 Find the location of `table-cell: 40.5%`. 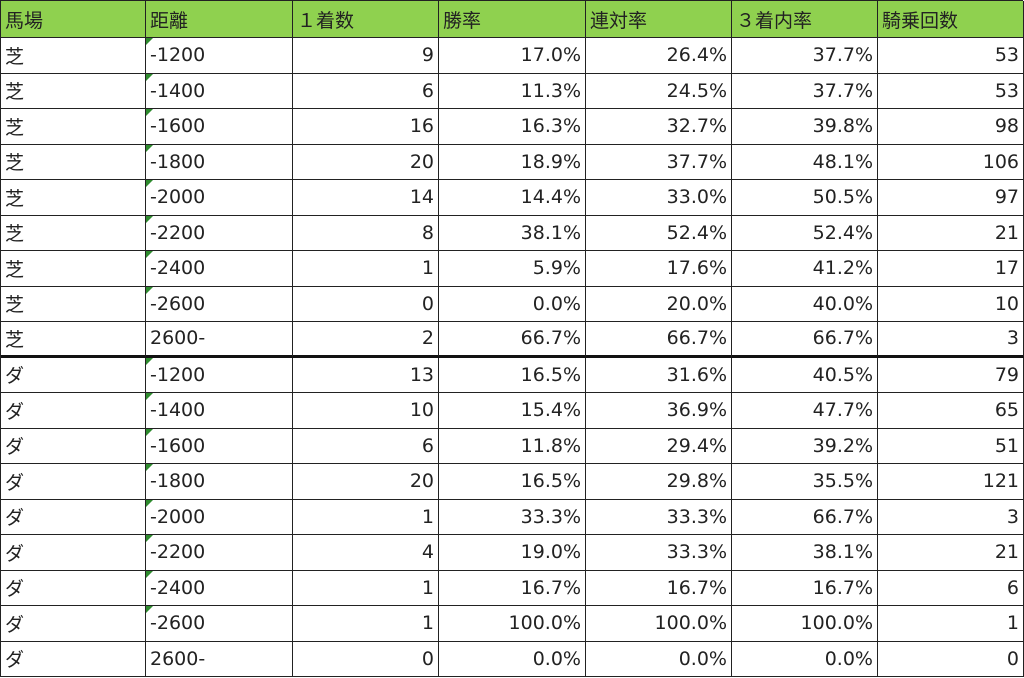

table-cell: 40.5% is located at coordinates (805, 375).